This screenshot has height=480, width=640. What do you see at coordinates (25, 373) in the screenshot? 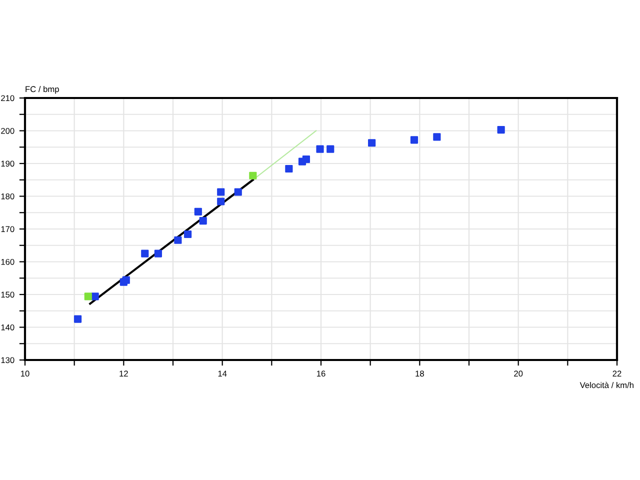
I see `x-tick-label: 10` at bounding box center [25, 373].